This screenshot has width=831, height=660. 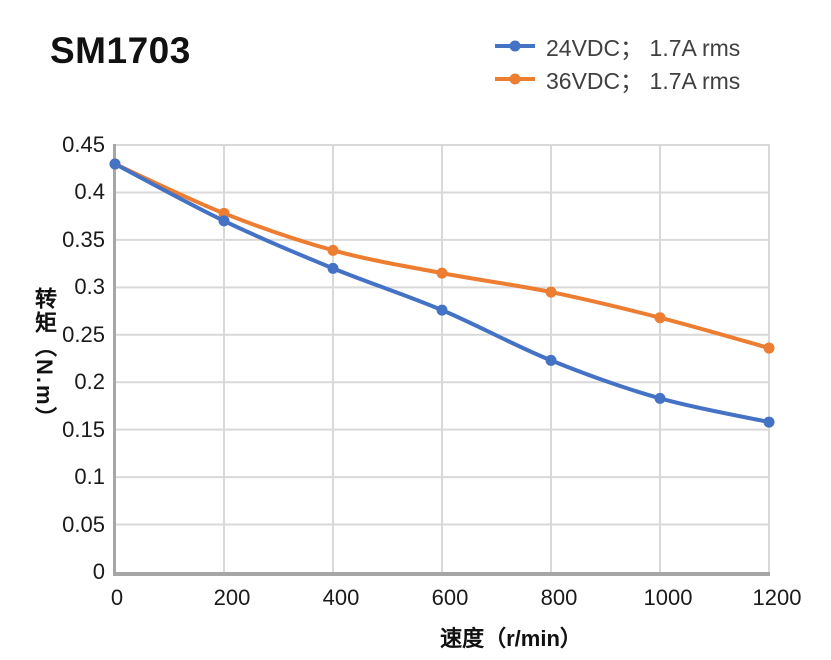 What do you see at coordinates (89, 477) in the screenshot?
I see `y-tick-label: 0.1` at bounding box center [89, 477].